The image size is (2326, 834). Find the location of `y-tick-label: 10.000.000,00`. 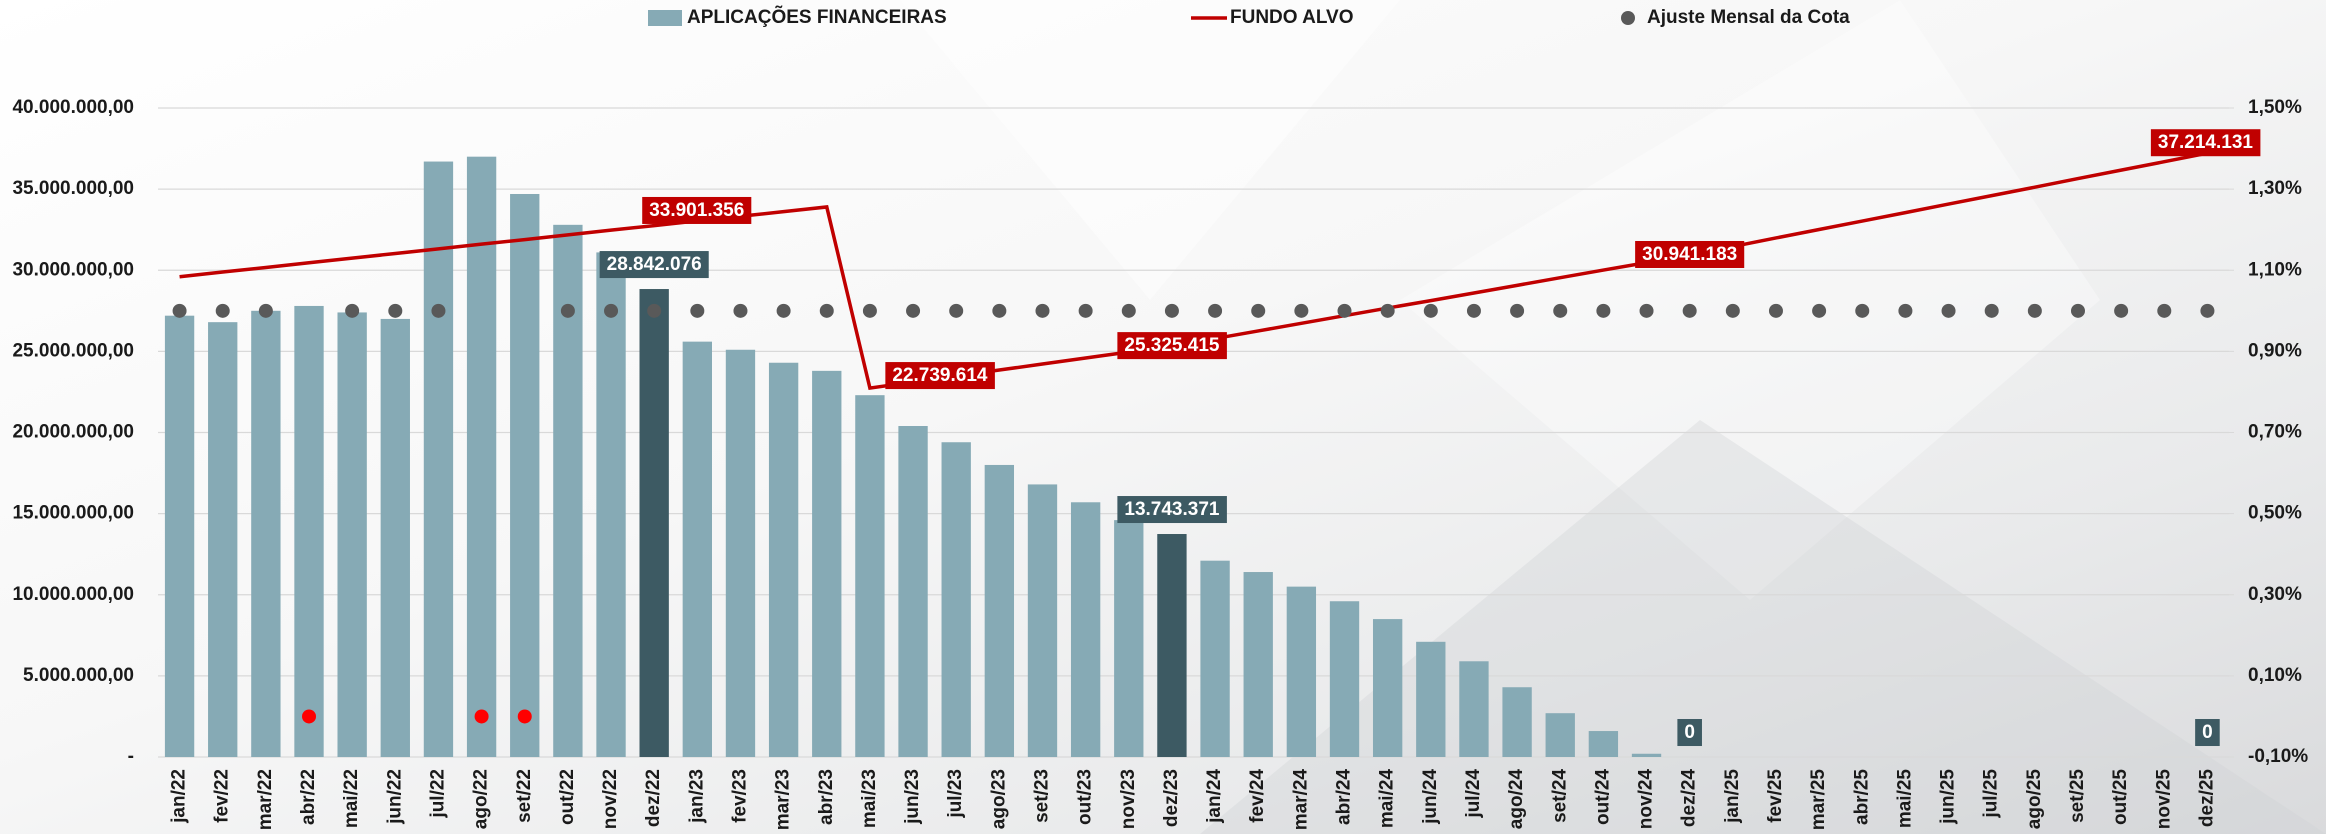

y-tick-label: 10.000.000,00 is located at coordinates (73, 594).